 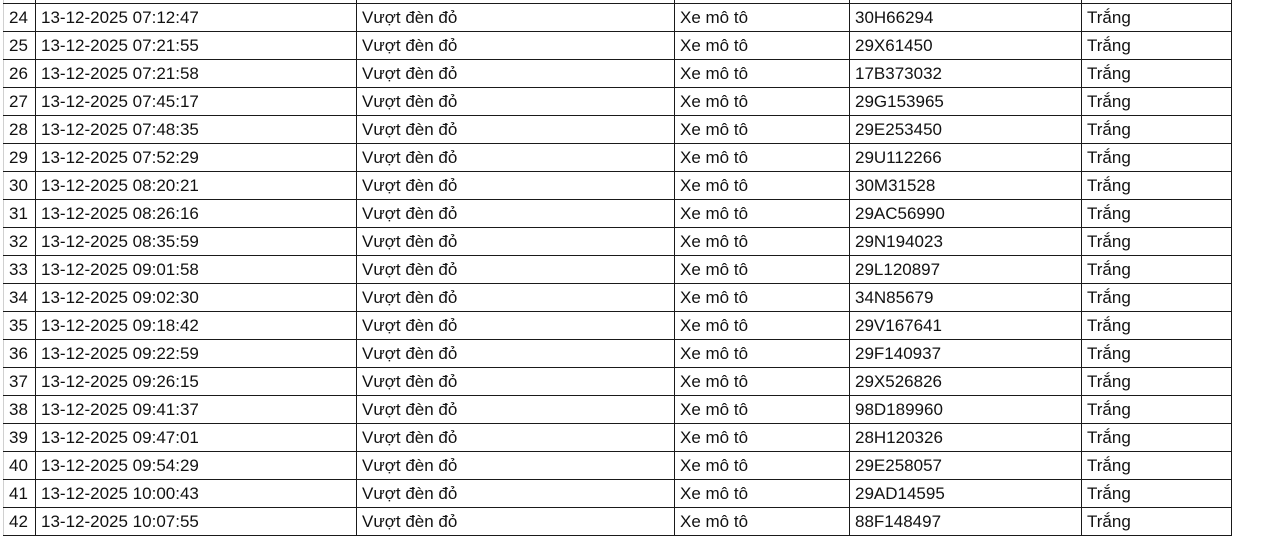 I want to click on timestamp-cell: 13-12-2025 07:12:47, so click(x=196, y=17).